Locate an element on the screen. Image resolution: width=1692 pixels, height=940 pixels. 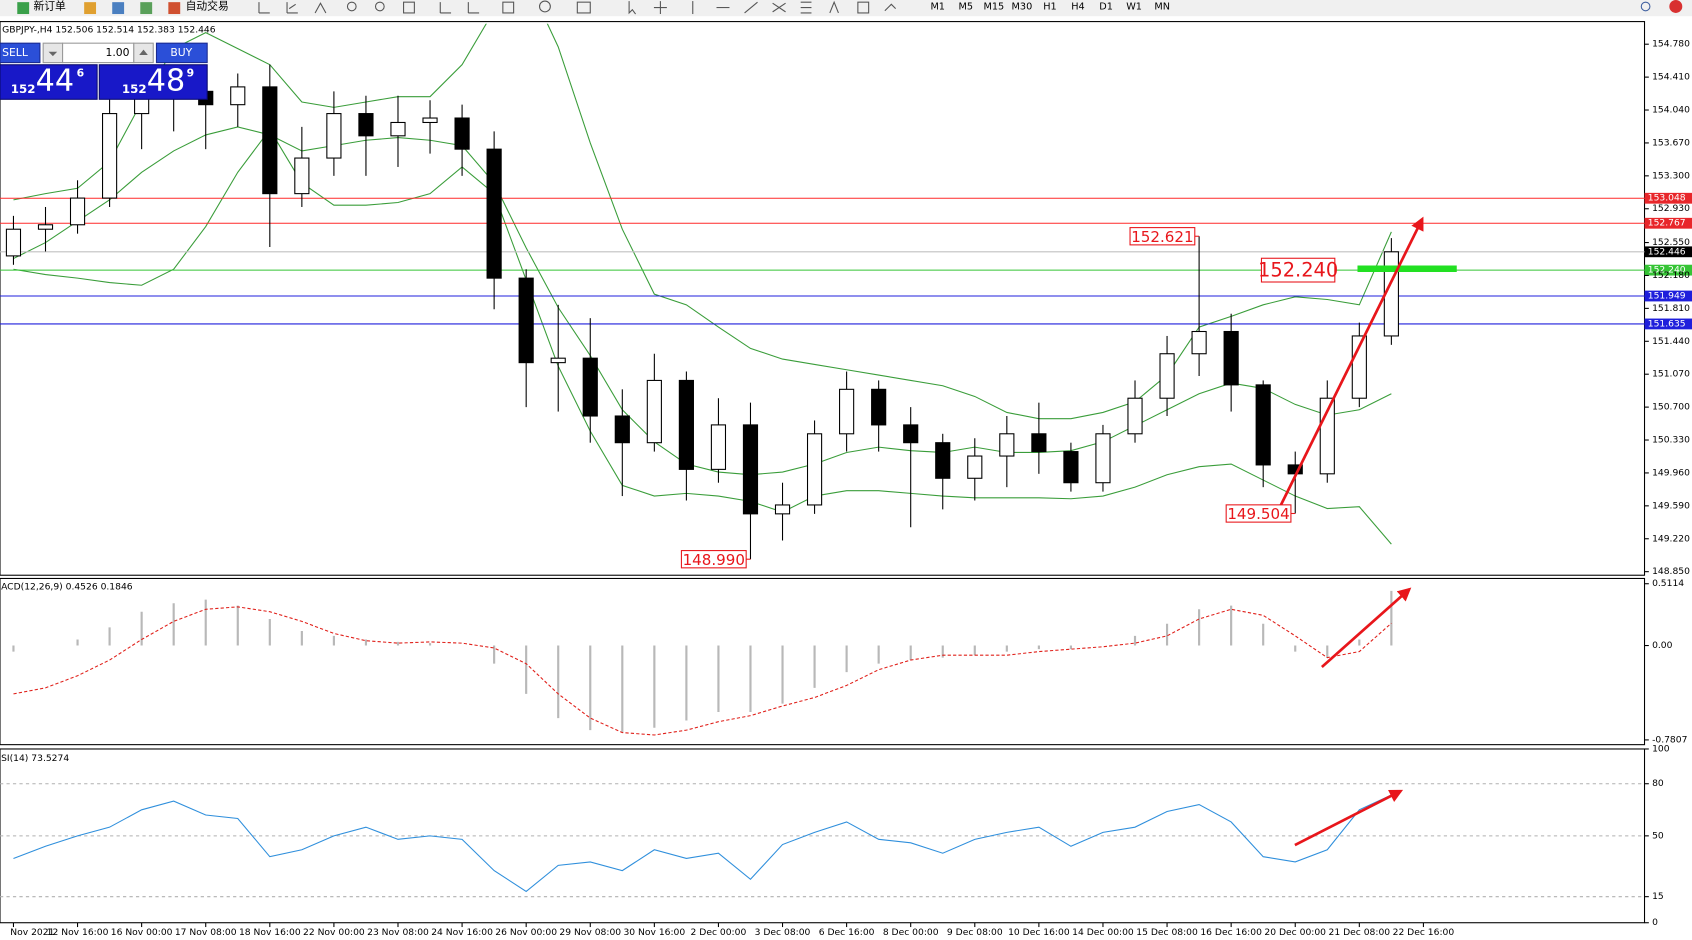
auto-trading-button: 自动交易 is located at coordinates (207, 6).